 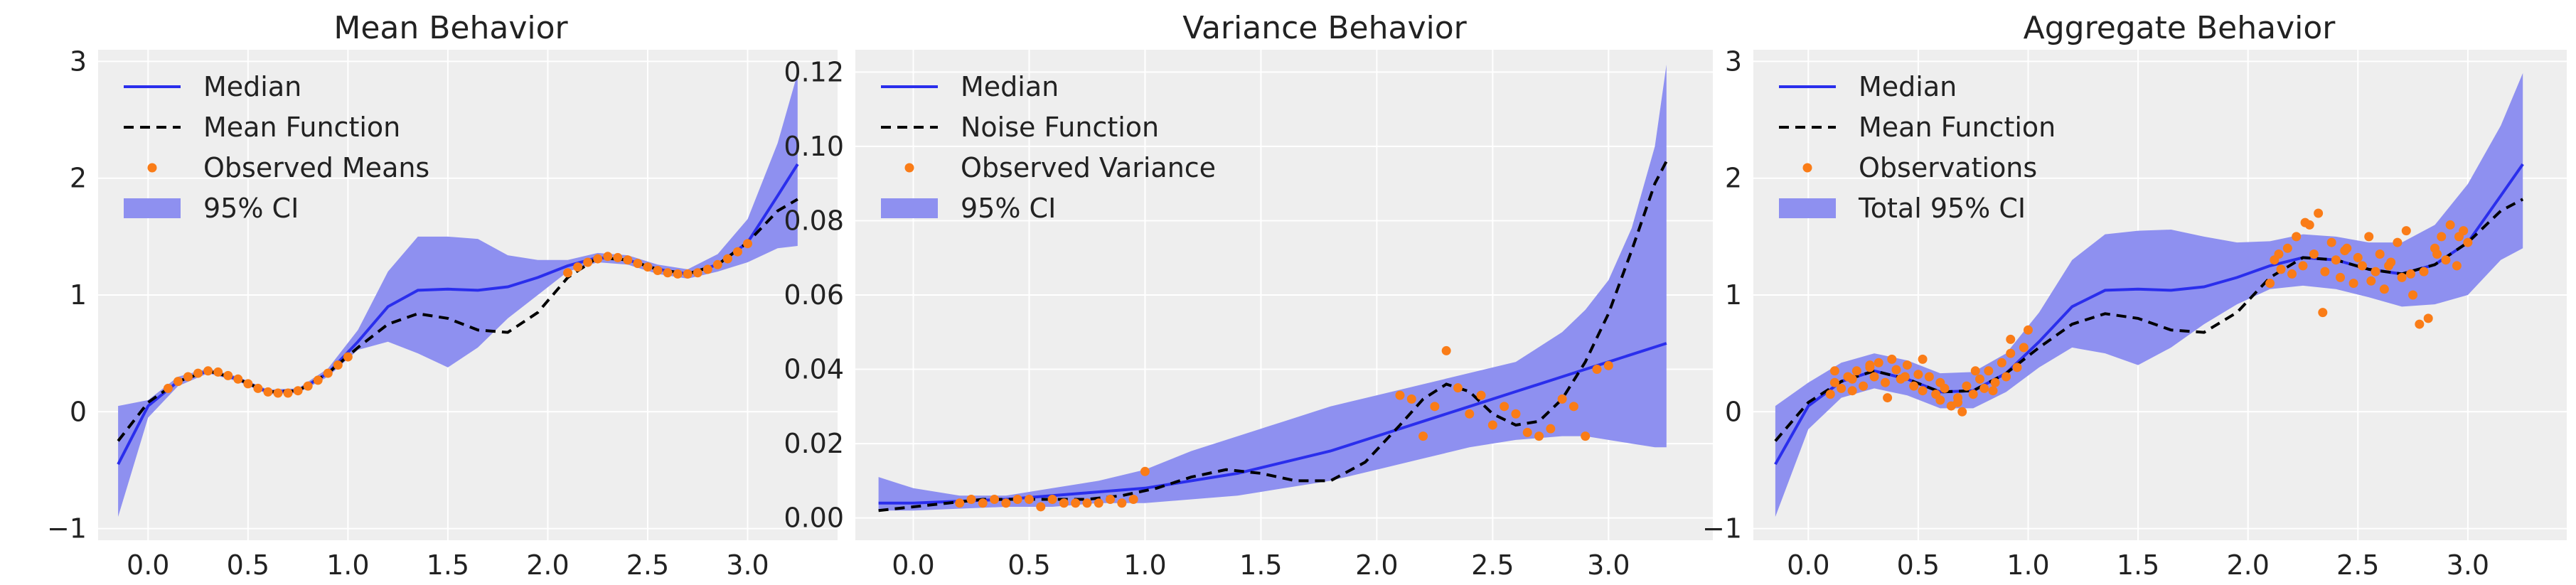 What do you see at coordinates (316, 167) in the screenshot?
I see `legend-label: Observed Means` at bounding box center [316, 167].